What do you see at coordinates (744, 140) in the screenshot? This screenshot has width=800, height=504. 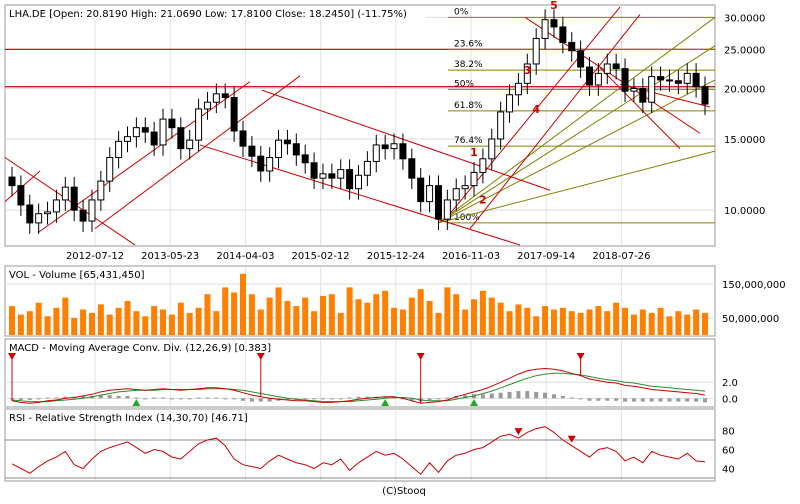 I see `price-y-tick-label: 15.0000` at bounding box center [744, 140].